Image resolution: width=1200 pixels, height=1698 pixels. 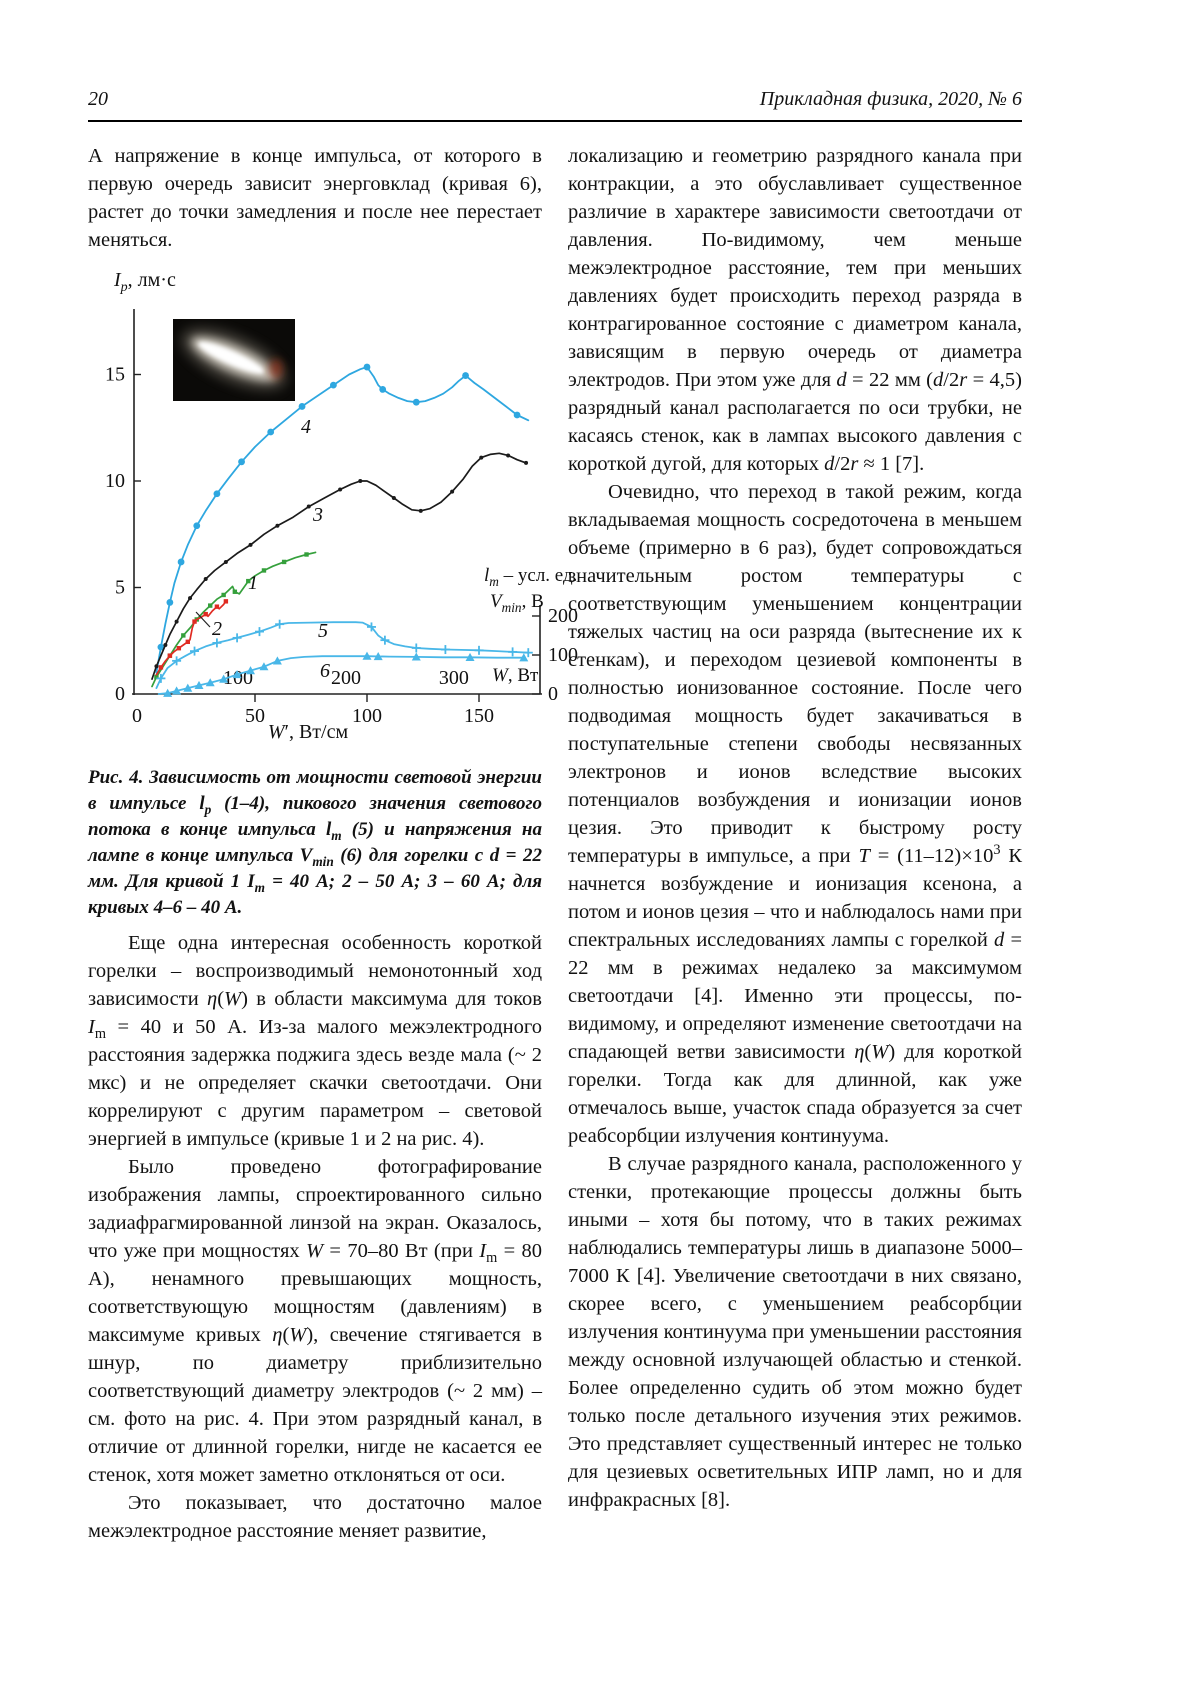 I want to click on y-axis-title: Ip, лм·с, so click(x=145, y=282).